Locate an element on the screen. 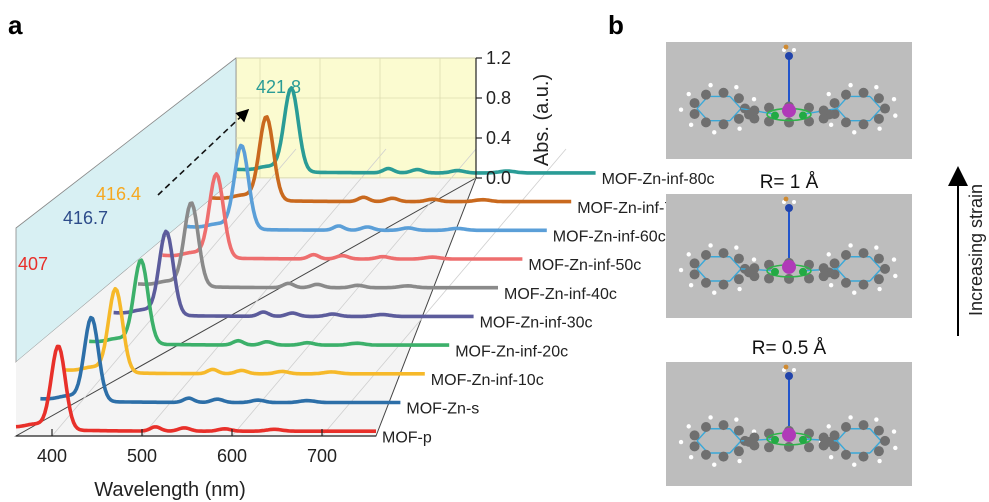  caption-r1: R= 1 Å is located at coordinates (789, 182).